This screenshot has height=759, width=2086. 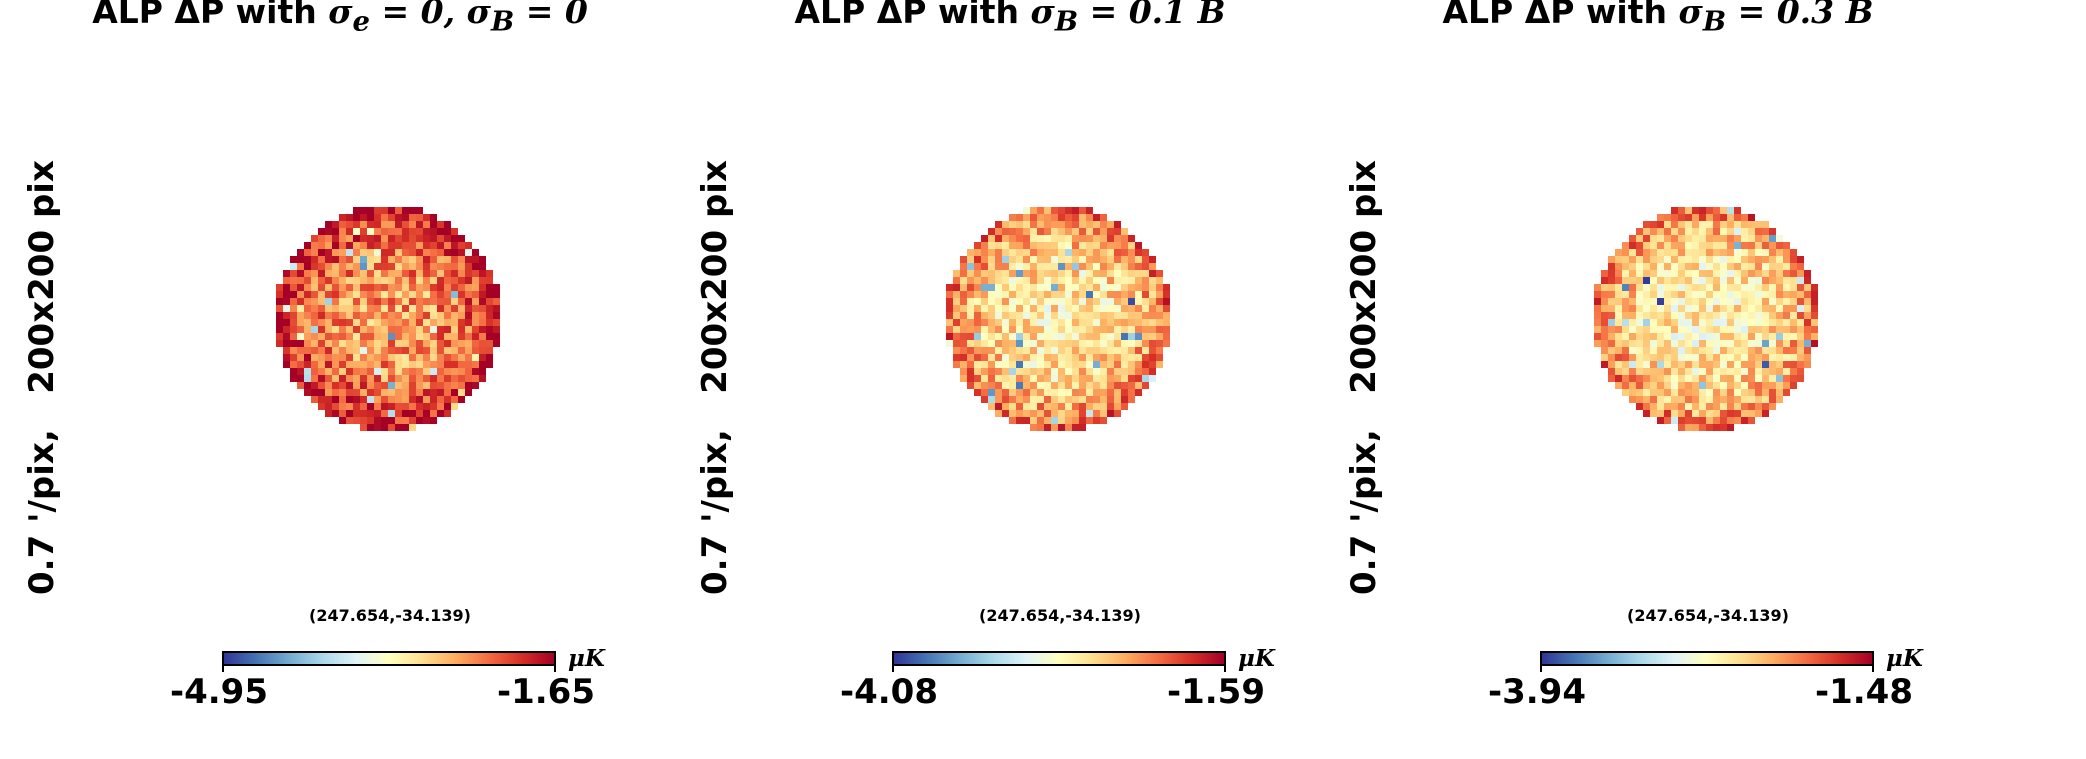 I want to click on colorbar-unit: μK, so click(x=1256, y=658).